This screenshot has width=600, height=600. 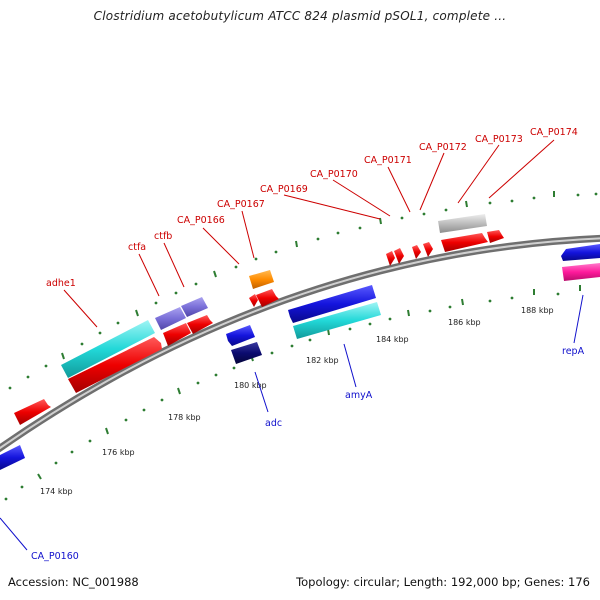 What do you see at coordinates (137, 247) in the screenshot?
I see `gene-label-ctfa: ctfa` at bounding box center [137, 247].